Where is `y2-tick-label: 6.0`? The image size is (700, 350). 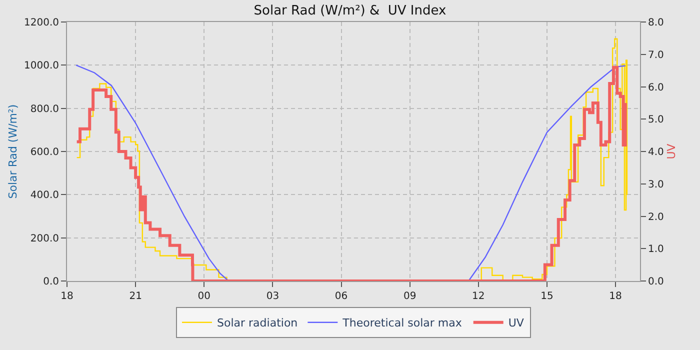
y2-tick-label: 6.0 is located at coordinates (656, 88).